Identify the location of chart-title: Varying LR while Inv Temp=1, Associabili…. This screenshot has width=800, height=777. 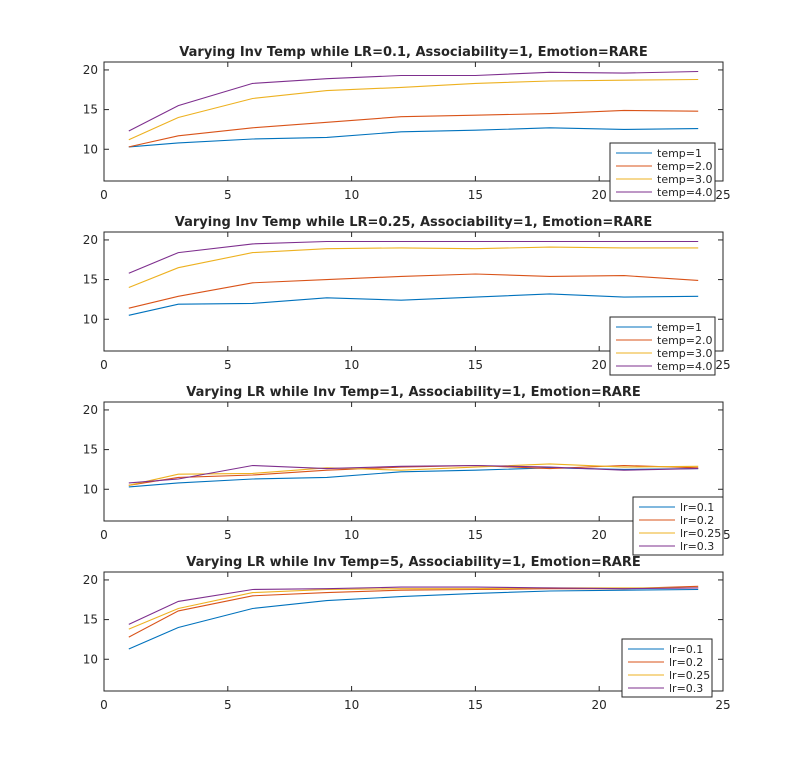
(413, 392).